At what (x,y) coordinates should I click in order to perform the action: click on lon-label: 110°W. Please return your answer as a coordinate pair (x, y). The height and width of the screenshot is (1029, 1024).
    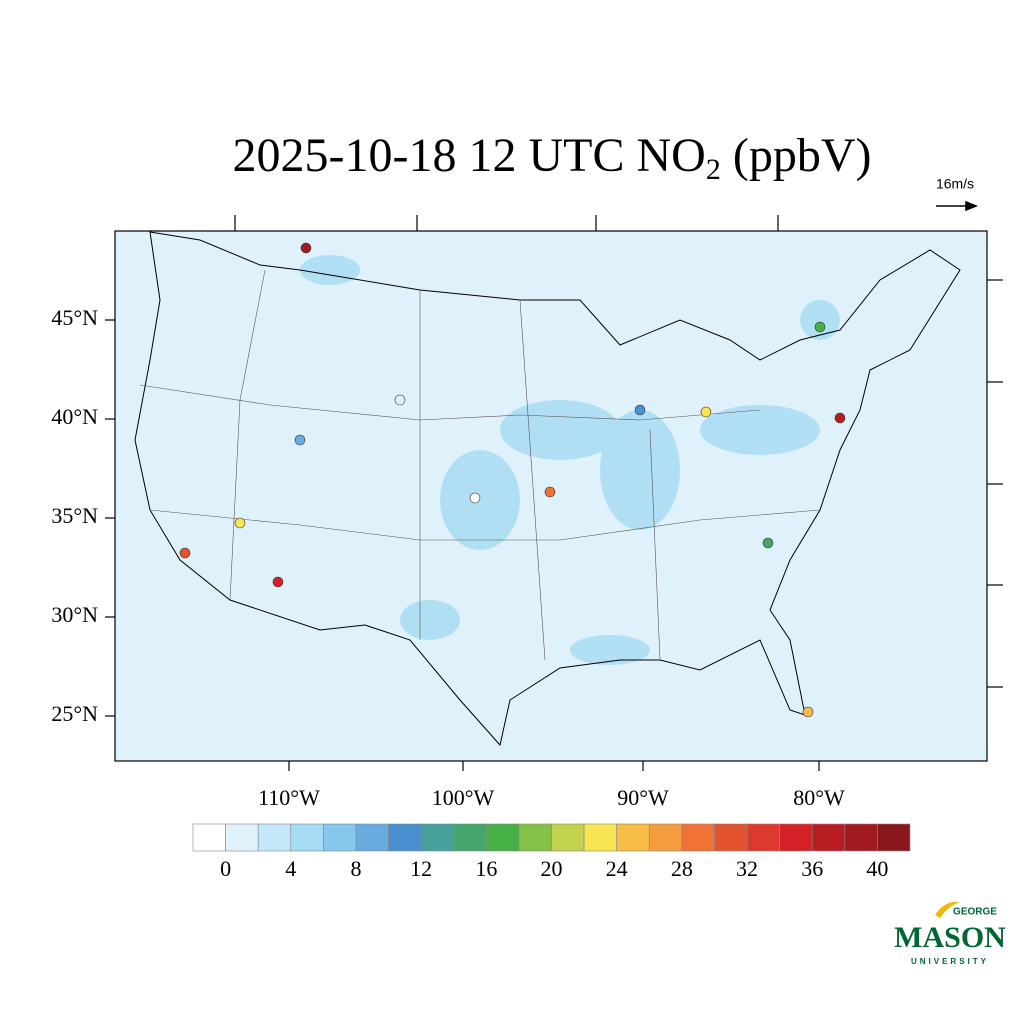
    Looking at the image, I should click on (289, 797).